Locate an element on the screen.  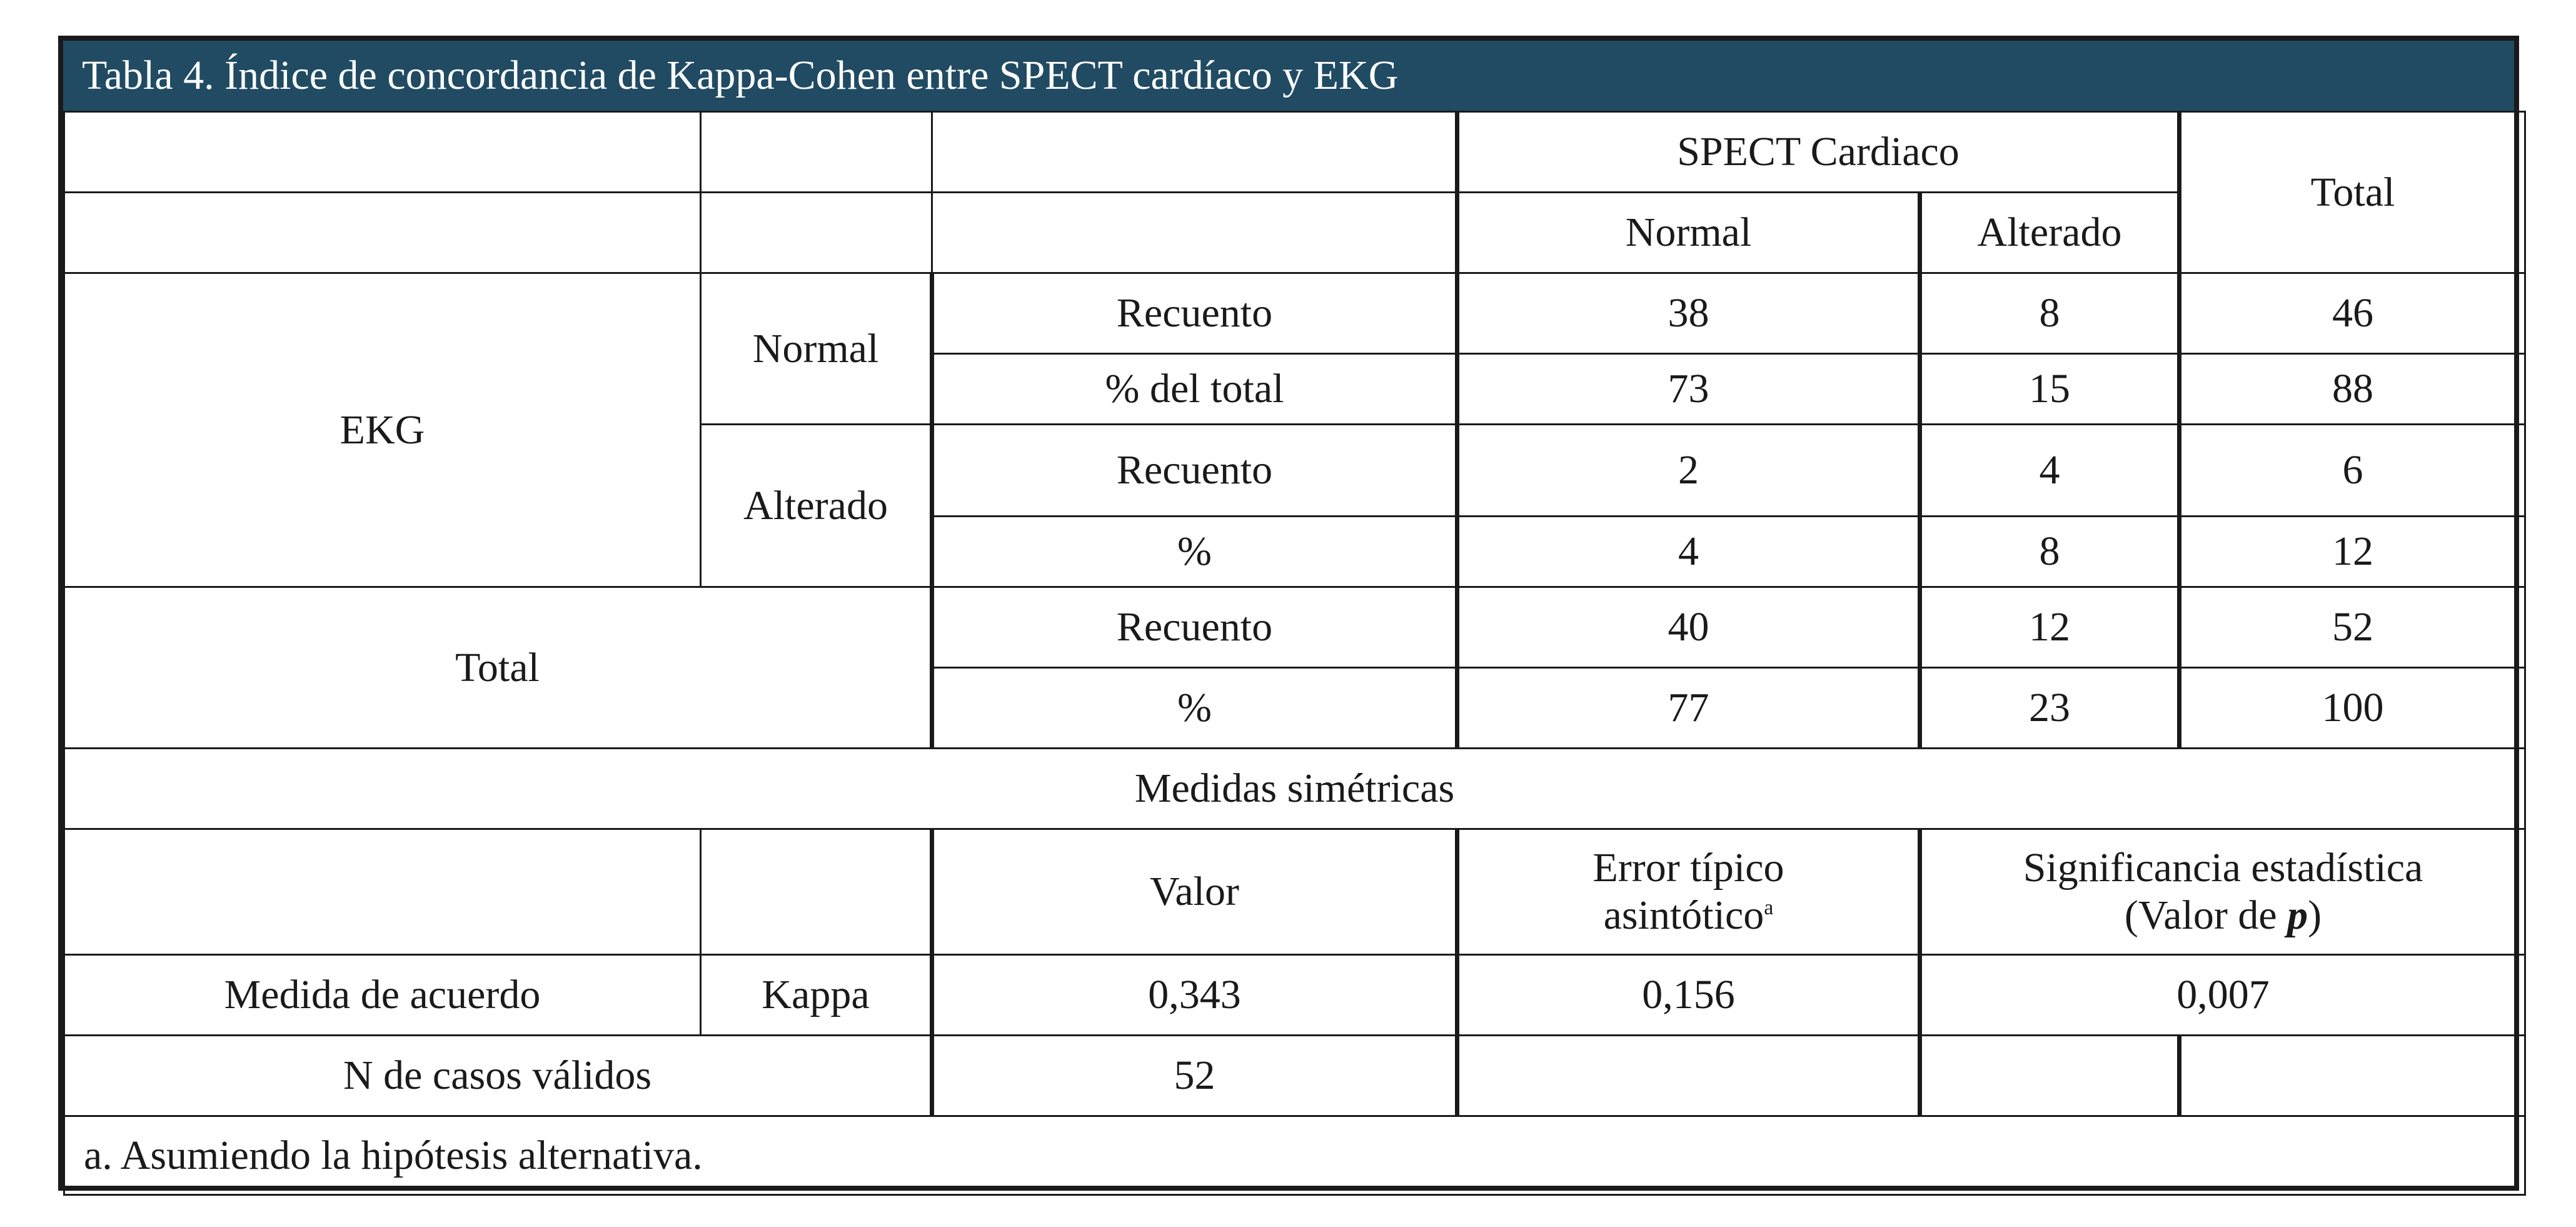
cell-value: 77 is located at coordinates (1689, 708).